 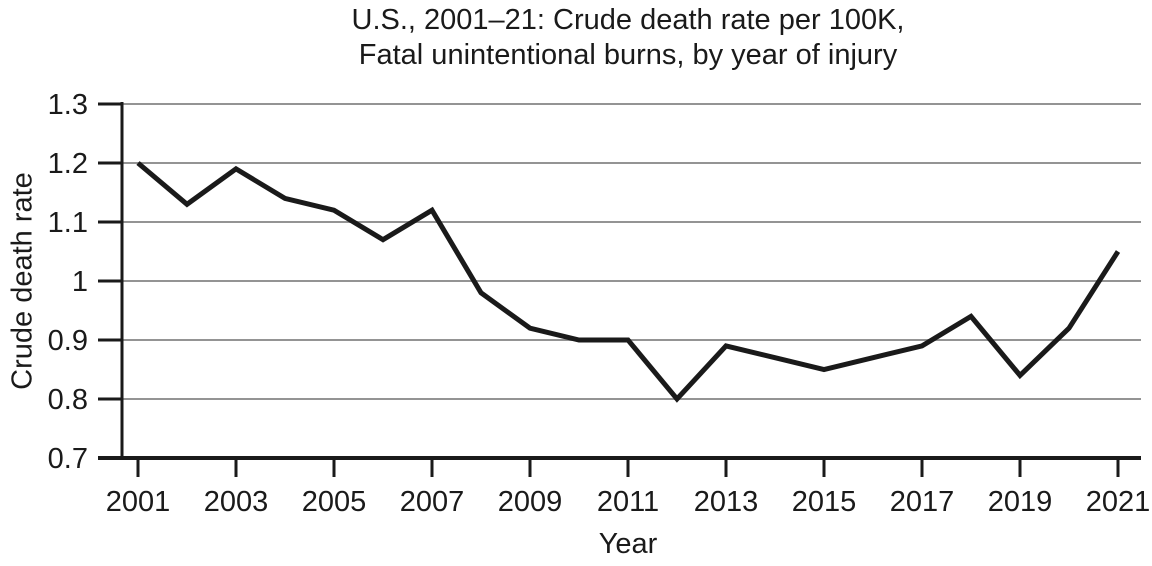 I want to click on y-tick-label: 1.2, so click(x=68, y=164).